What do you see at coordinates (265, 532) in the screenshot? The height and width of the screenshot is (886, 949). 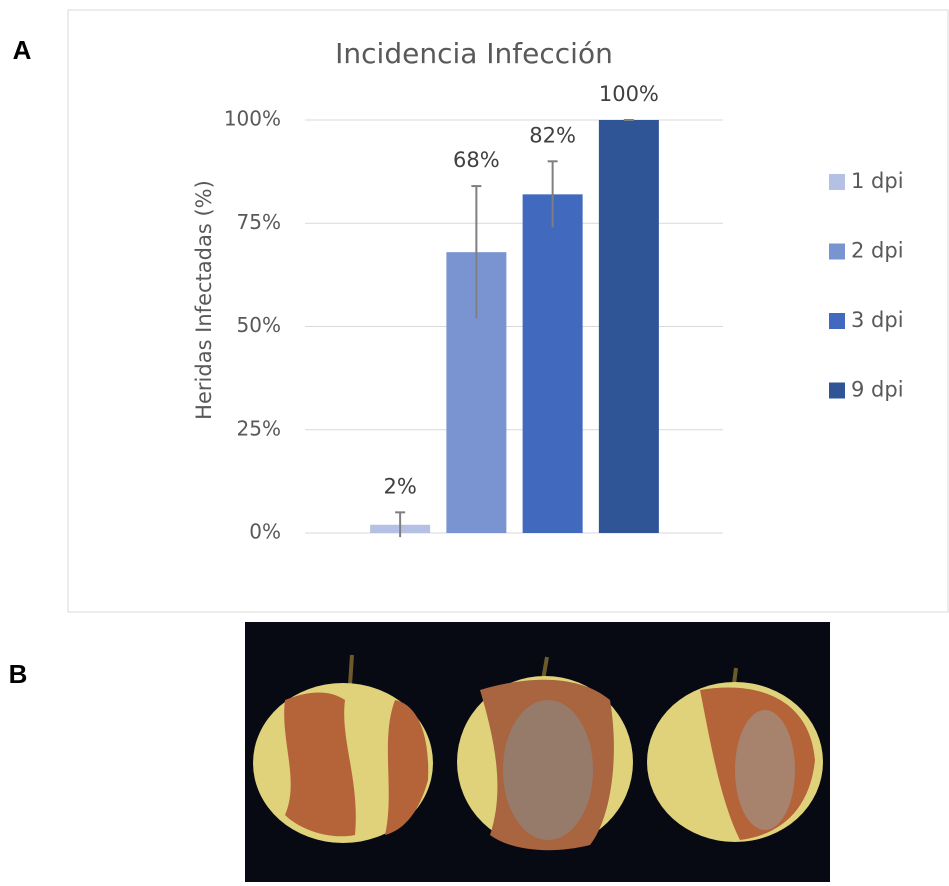 I see `y-tick-label: 0%` at bounding box center [265, 532].